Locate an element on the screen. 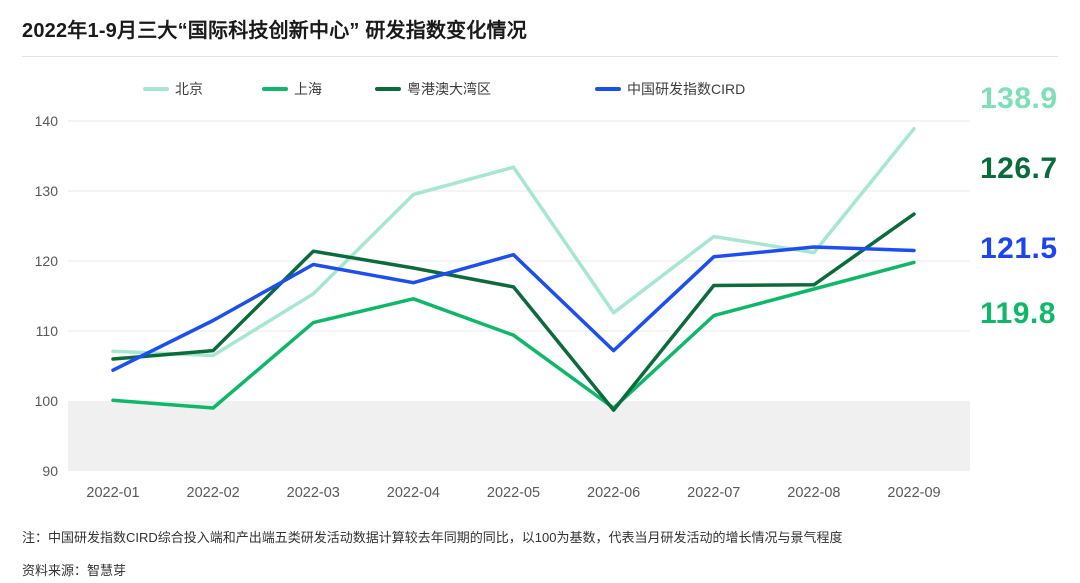  series-end-value-beijing: 138.9 is located at coordinates (1019, 98).